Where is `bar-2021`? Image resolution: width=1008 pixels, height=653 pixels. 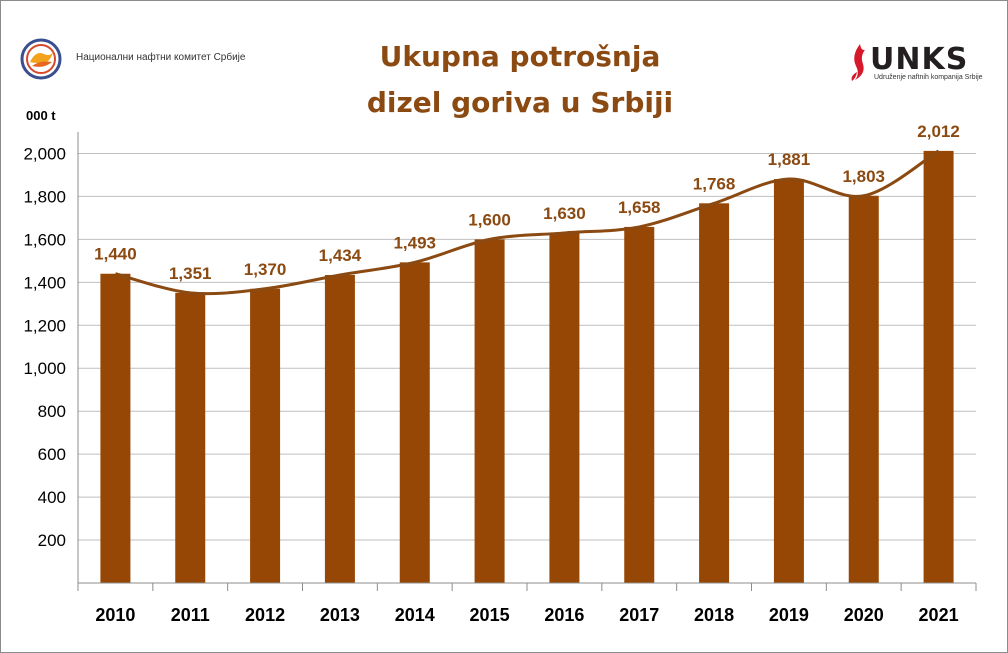 bar-2021 is located at coordinates (938, 366).